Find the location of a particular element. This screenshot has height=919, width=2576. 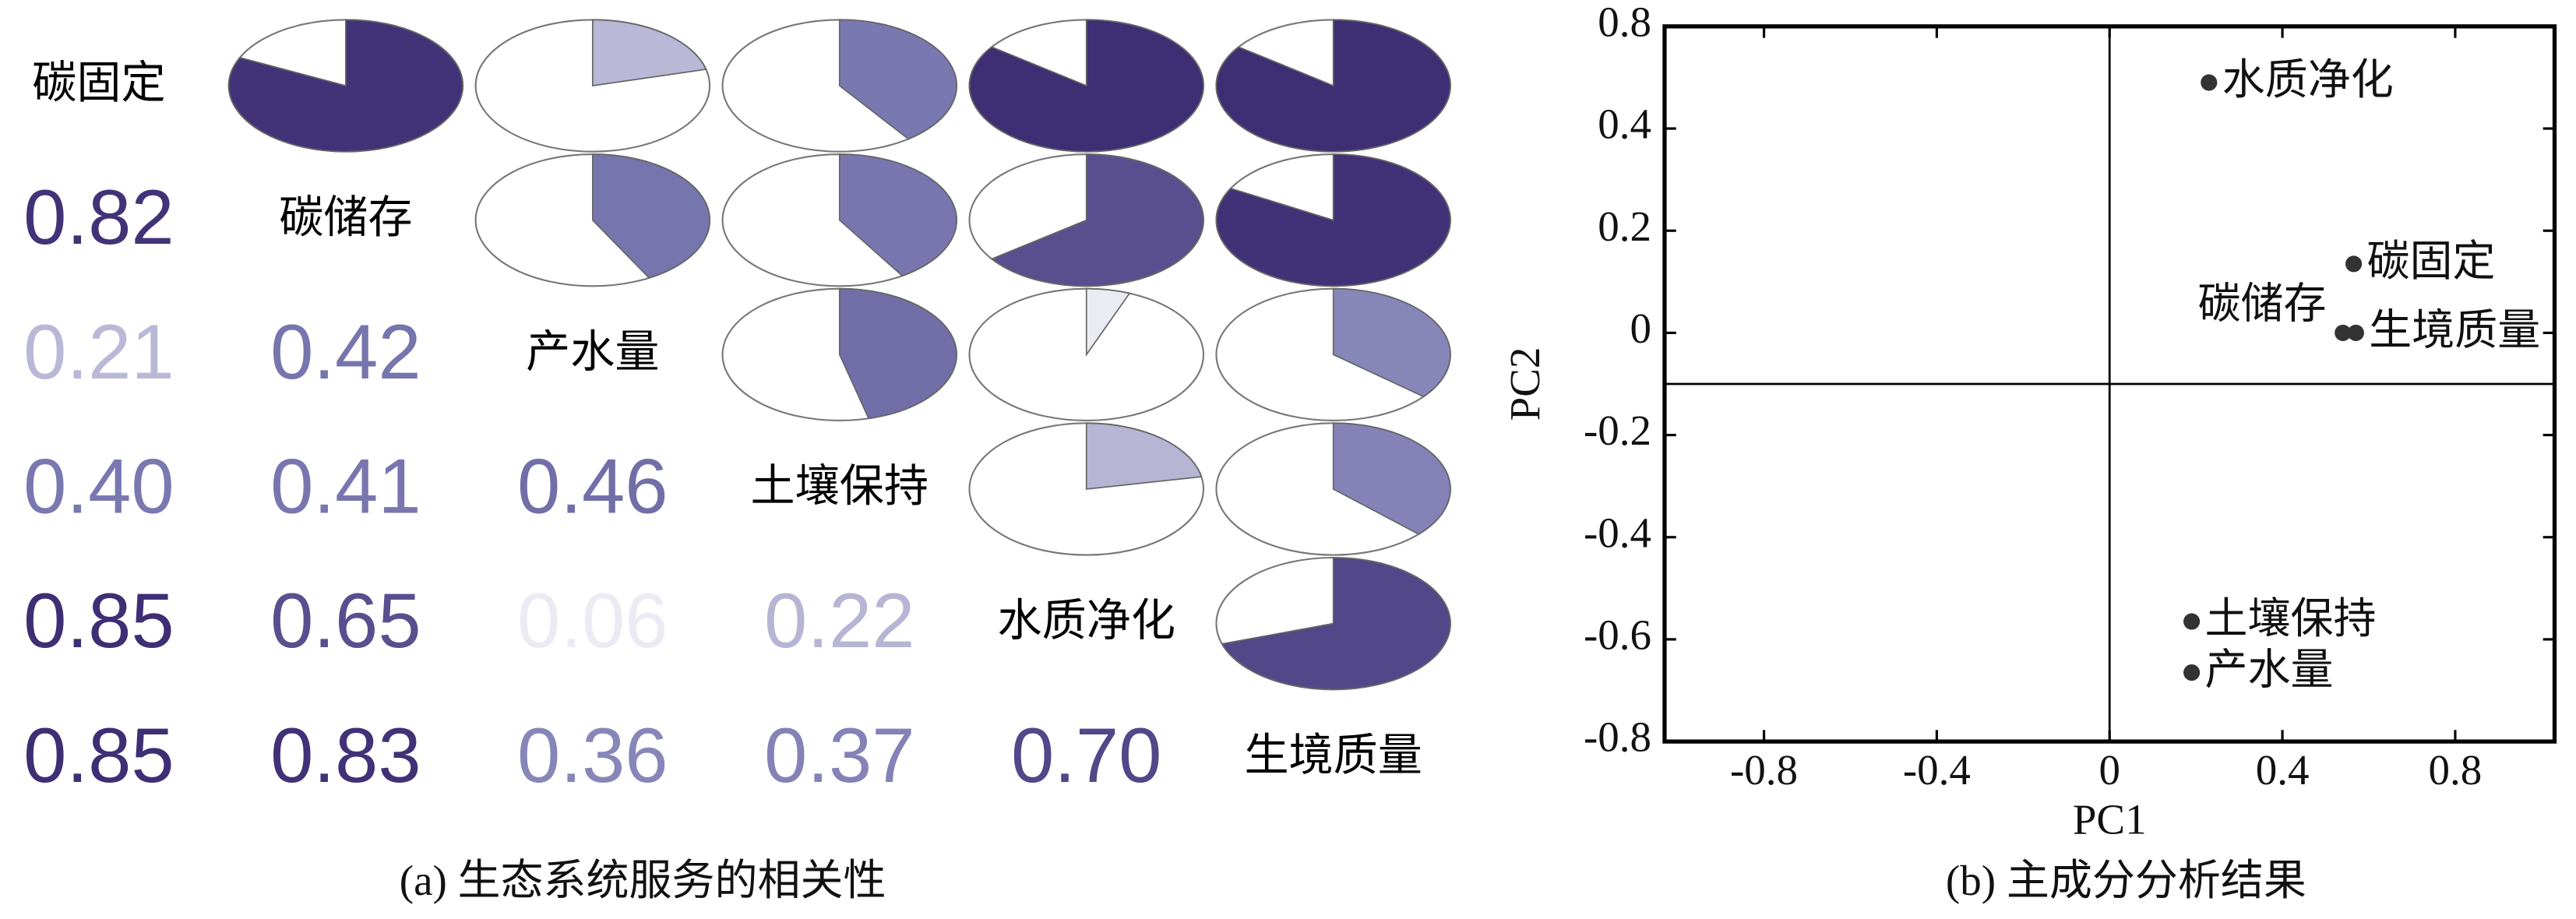

y-tick-label: -0.4 is located at coordinates (1617, 532).